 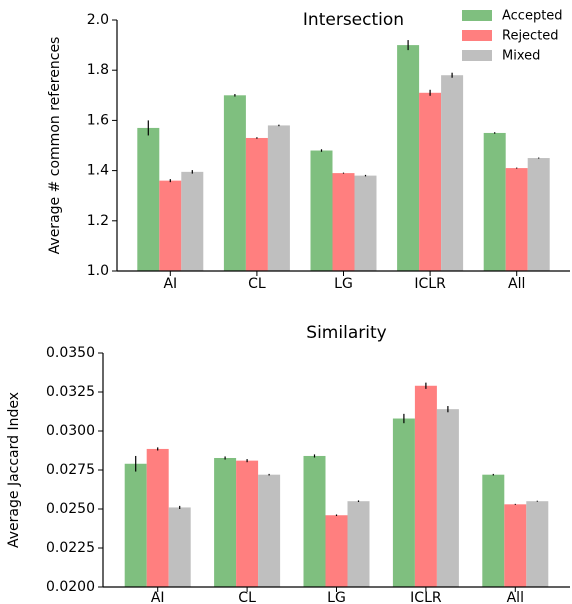 What do you see at coordinates (98, 20) in the screenshot?
I see `y-tick-label: 2.0` at bounding box center [98, 20].